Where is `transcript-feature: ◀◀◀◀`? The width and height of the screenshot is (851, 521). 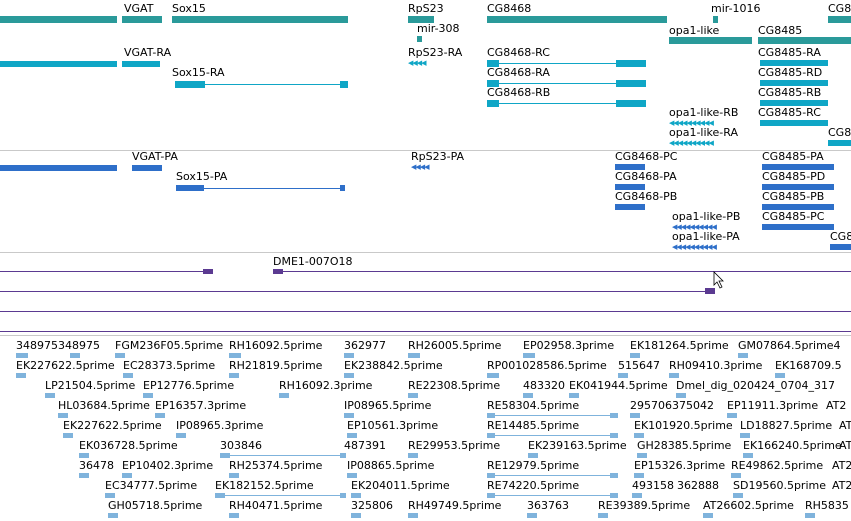
transcript-feature: ◀◀◀◀ is located at coordinates (417, 63).